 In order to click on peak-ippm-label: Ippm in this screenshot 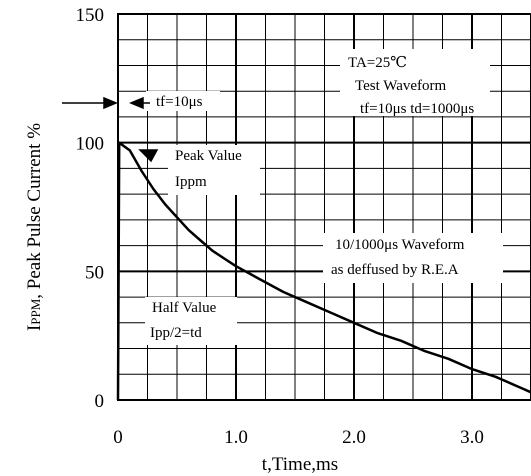, I will do `click(191, 182)`.